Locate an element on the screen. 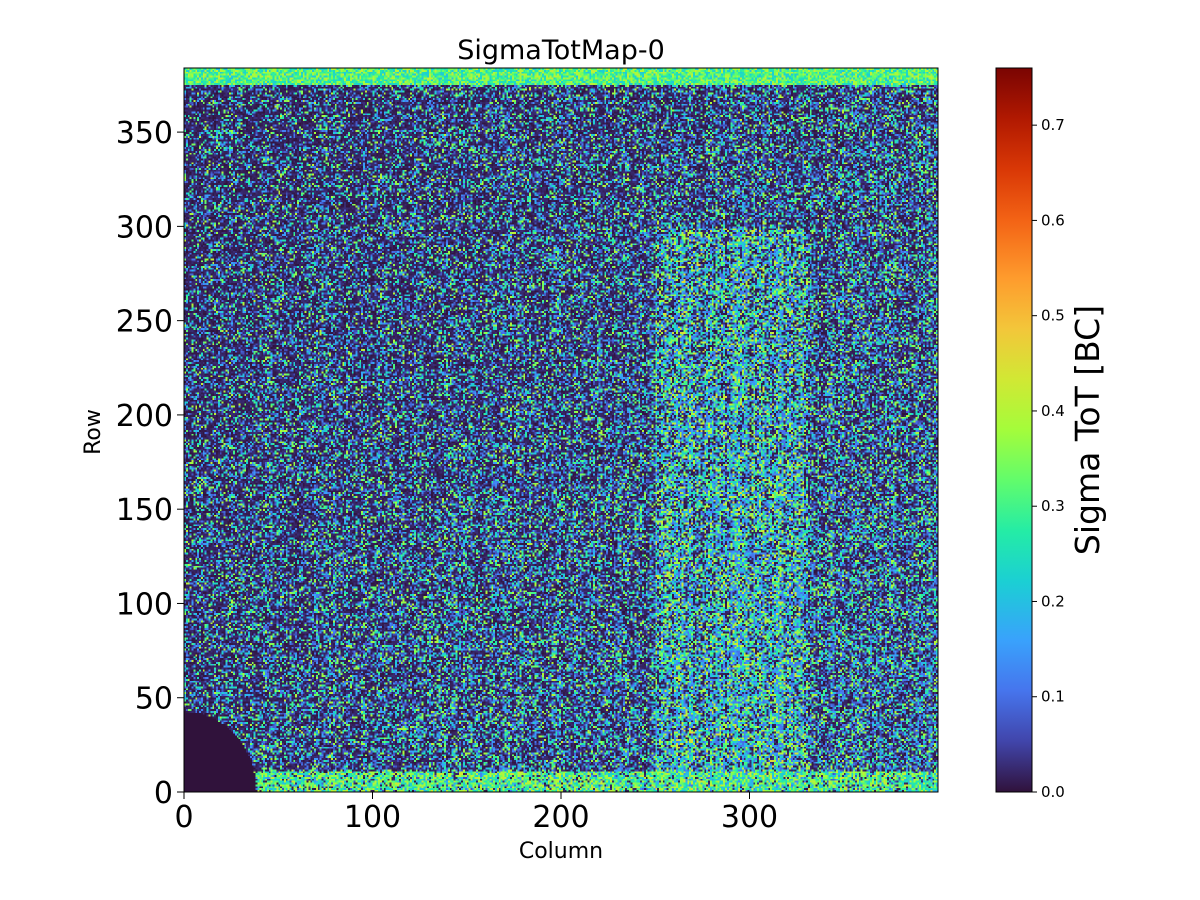 This screenshot has height=900, width=1200. y-tick-label: 300 is located at coordinates (144, 227).